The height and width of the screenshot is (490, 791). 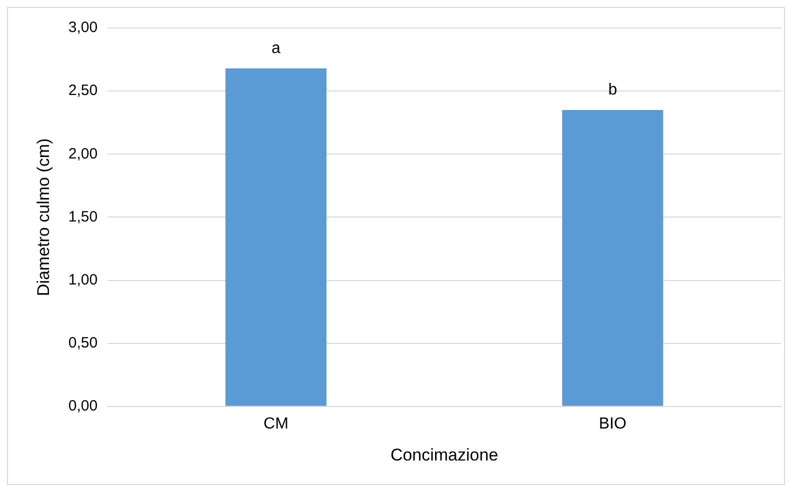 I want to click on y-axis-title: Diametro culmo (cm), so click(x=43, y=217).